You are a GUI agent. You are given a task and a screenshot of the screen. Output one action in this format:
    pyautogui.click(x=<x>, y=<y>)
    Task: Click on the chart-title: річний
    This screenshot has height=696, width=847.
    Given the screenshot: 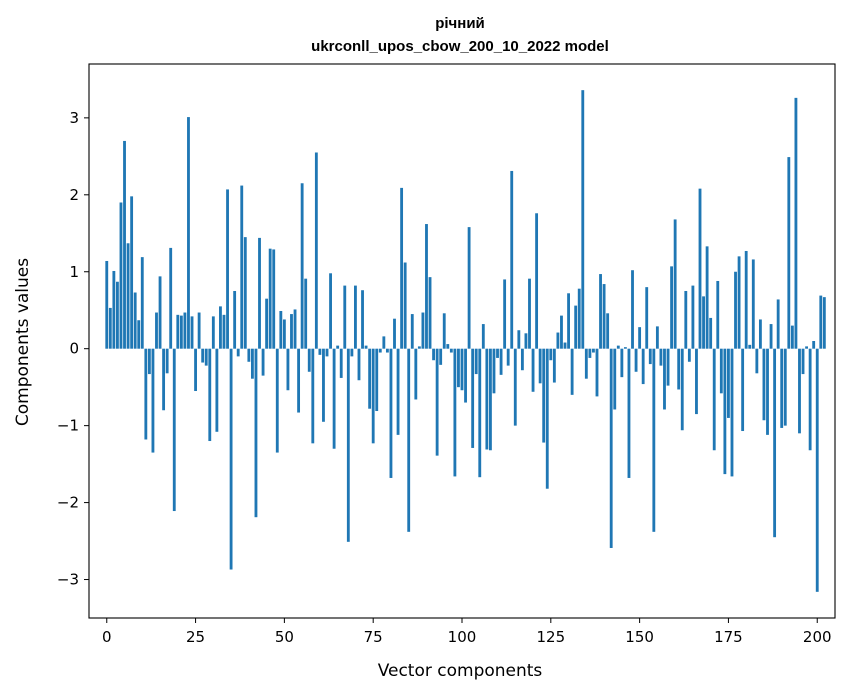 What is the action you would take?
    pyautogui.click(x=460, y=23)
    